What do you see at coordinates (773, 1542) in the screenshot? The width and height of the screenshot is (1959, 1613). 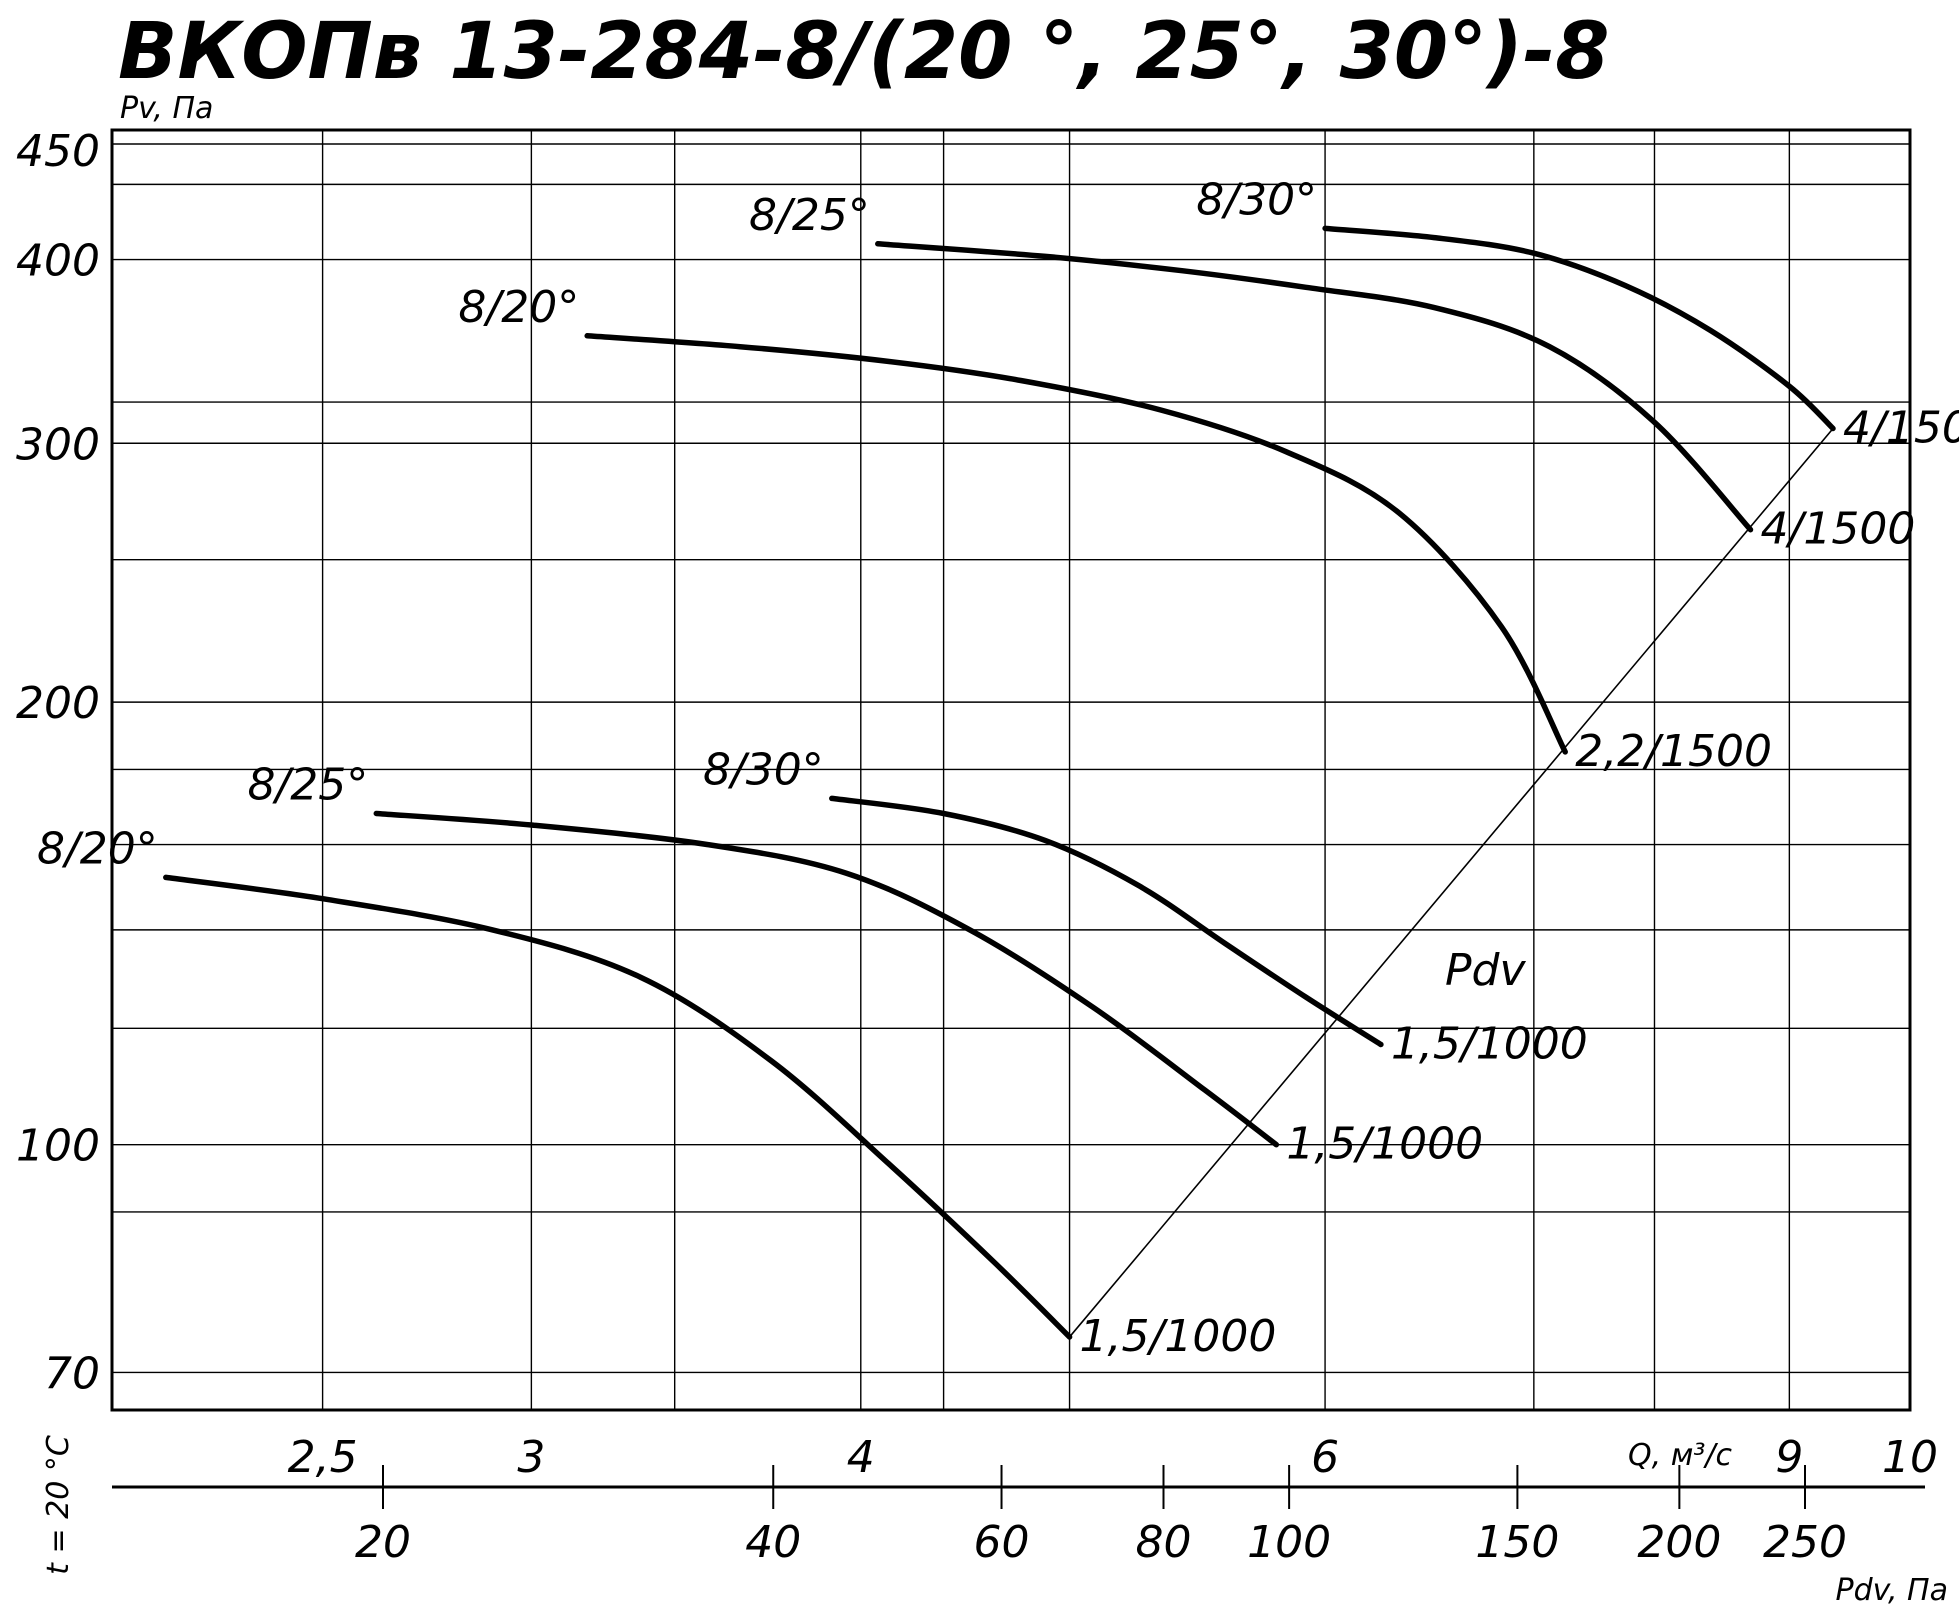 I see `pdv-tick-label: 40` at bounding box center [773, 1542].